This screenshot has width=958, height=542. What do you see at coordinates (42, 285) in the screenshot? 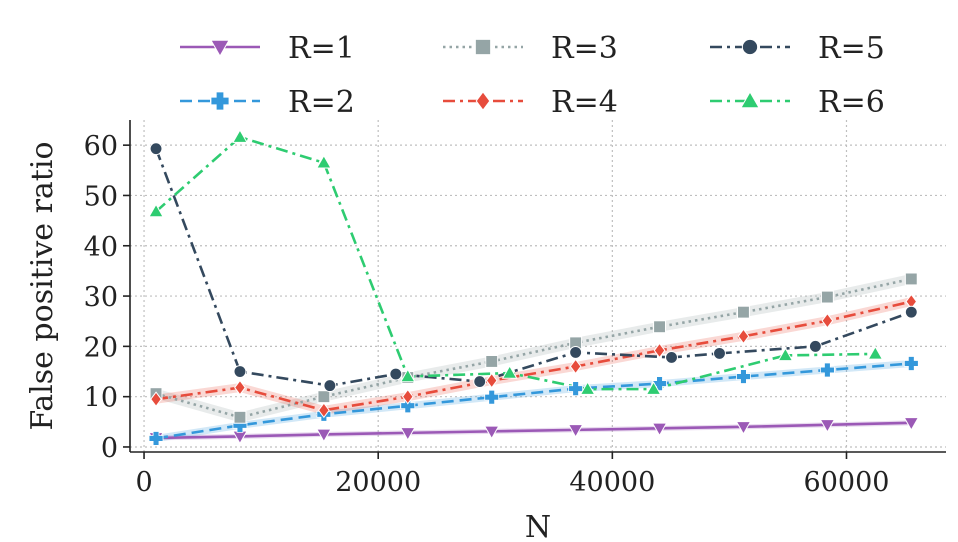
I see `y-axis-label: False positive ratio` at bounding box center [42, 285].